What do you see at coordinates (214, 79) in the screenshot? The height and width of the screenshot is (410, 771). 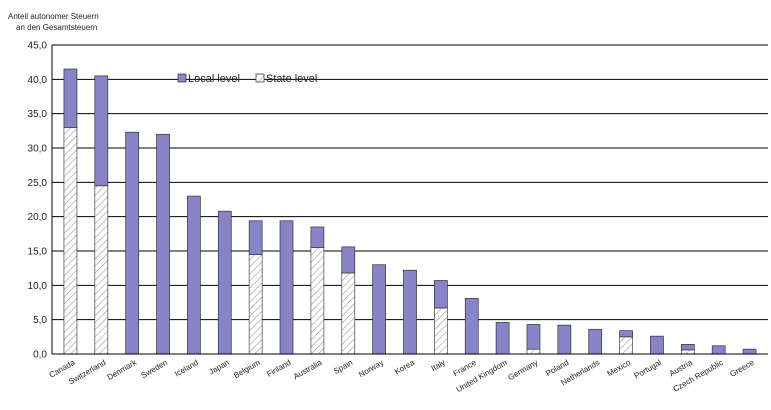 I see `legend-label-local: Local level` at bounding box center [214, 79].